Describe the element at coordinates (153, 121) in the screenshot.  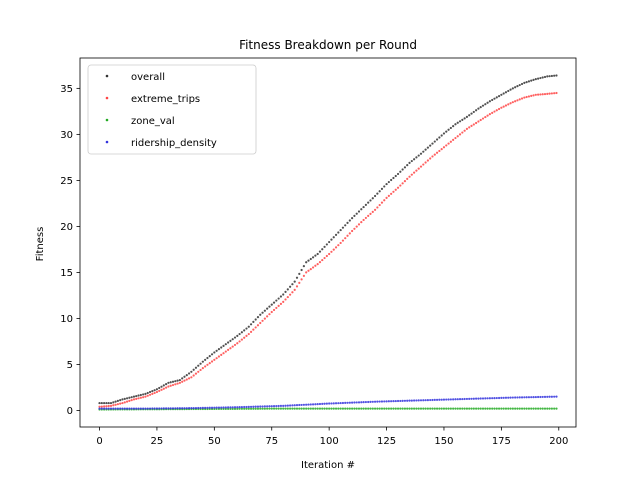
I see `legend-label: zone_val` at that location.